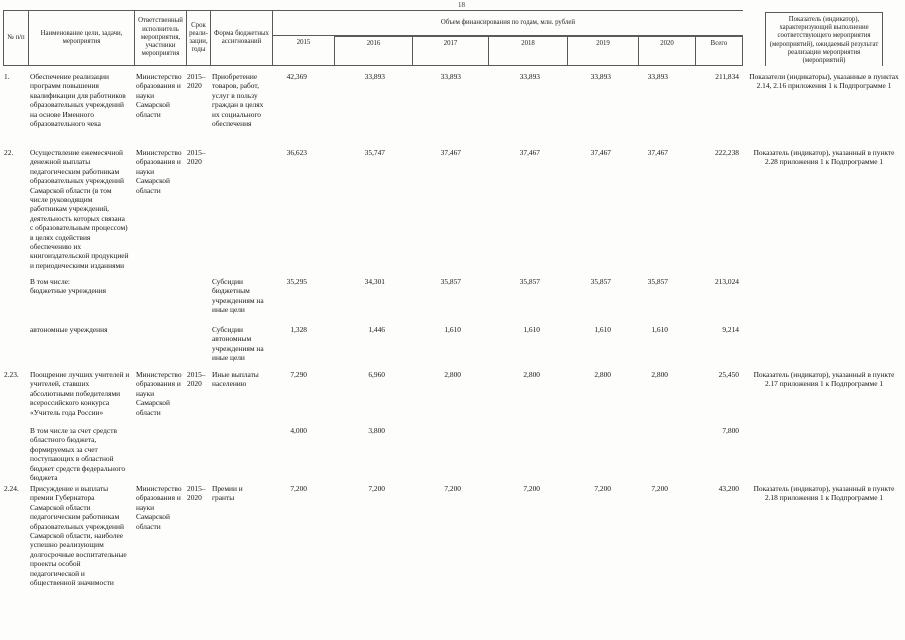 Image resolution: width=905 pixels, height=640 pixels. Describe the element at coordinates (657, 152) in the screenshot. I see `value-2020: 37,467` at that location.